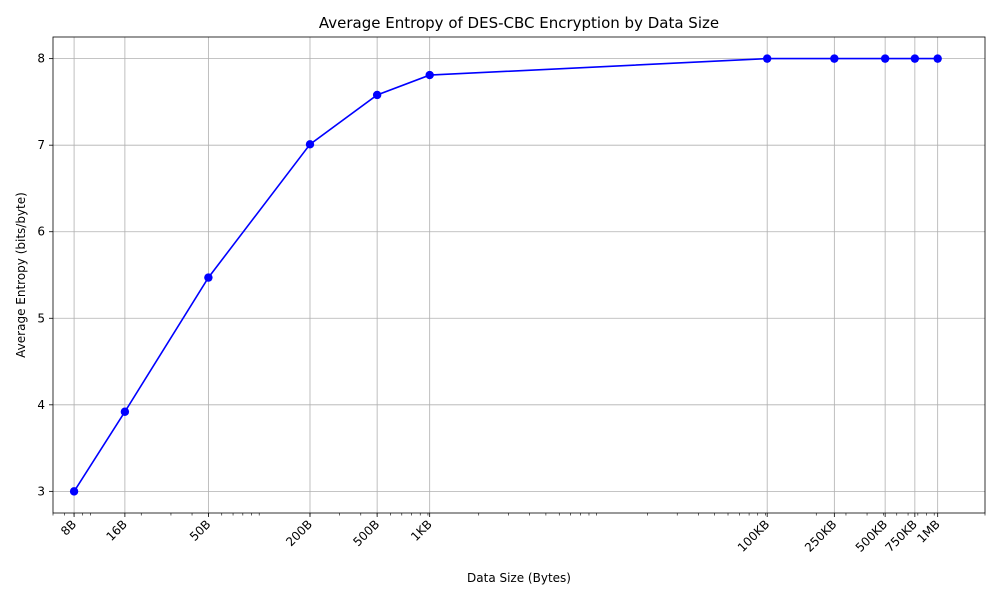  I want to click on x-tick-label: 8B, so click(68, 527).